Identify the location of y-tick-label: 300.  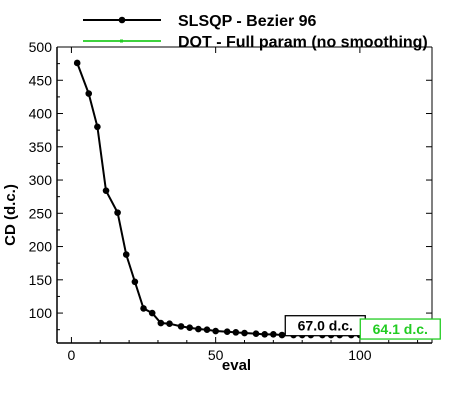
(41, 180).